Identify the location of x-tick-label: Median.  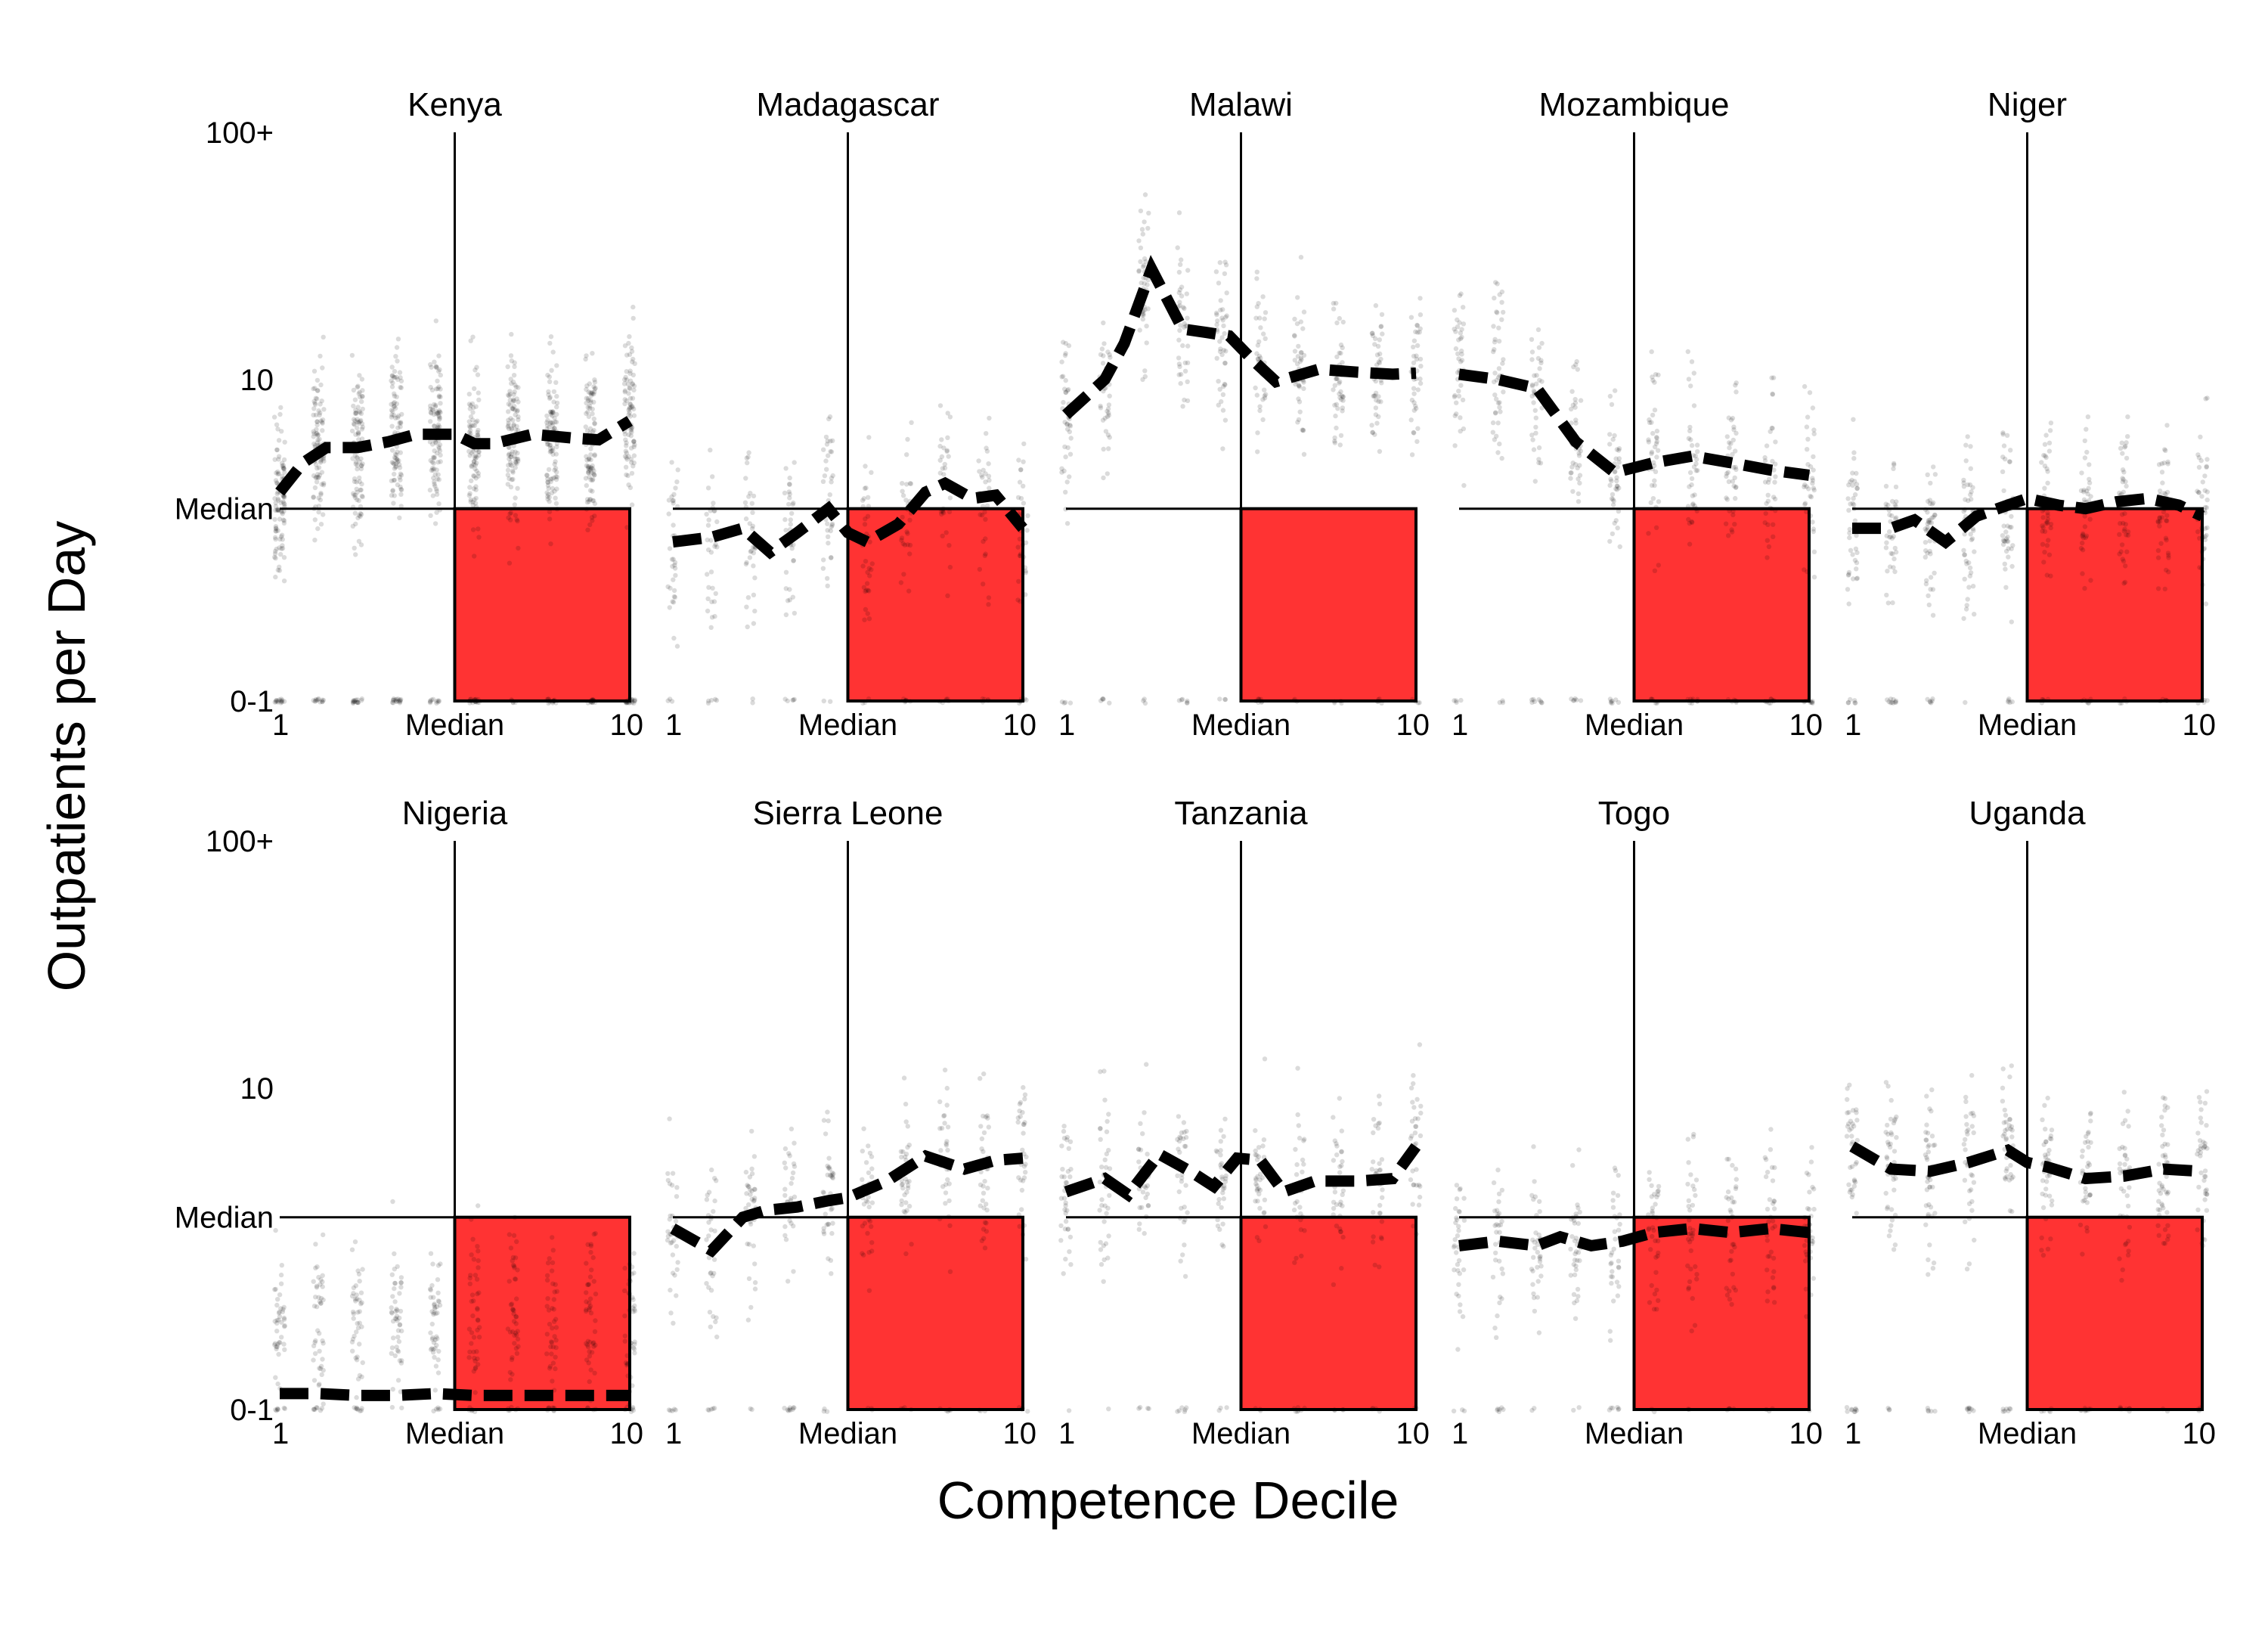
(2027, 725).